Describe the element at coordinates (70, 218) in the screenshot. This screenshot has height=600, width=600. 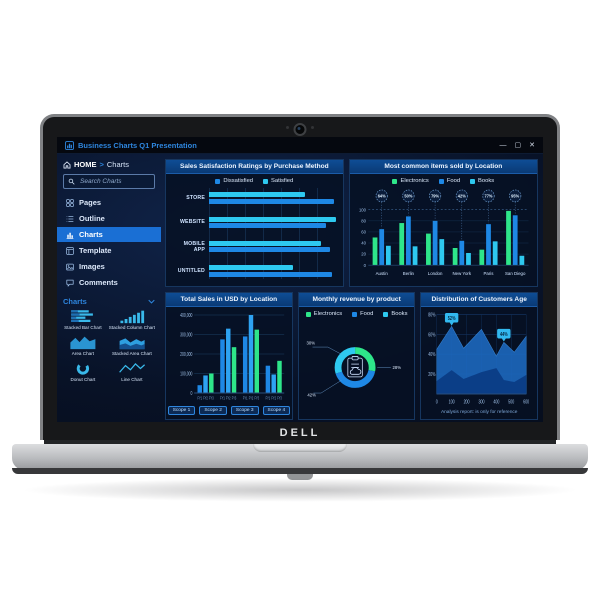
I see `outline-icon` at that location.